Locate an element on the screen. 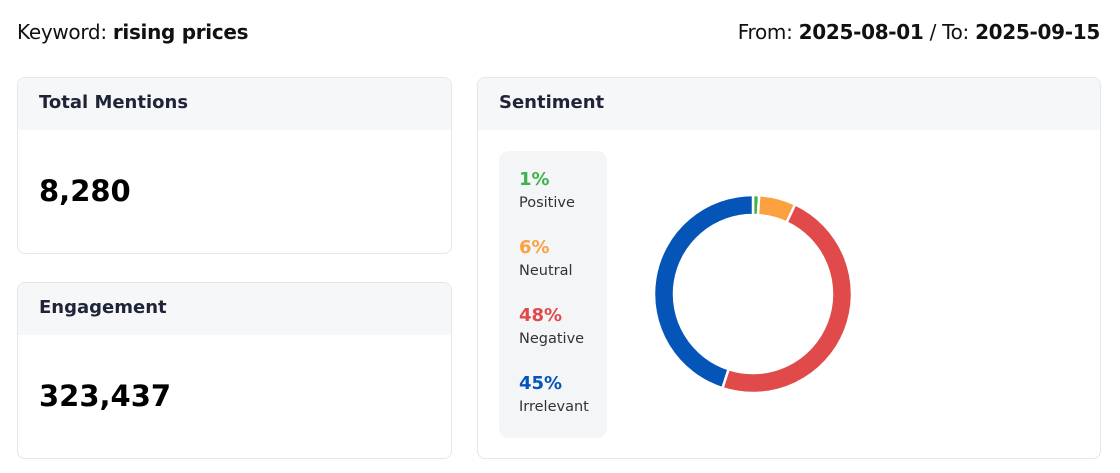 The height and width of the screenshot is (473, 1120). legend-percent: 48% is located at coordinates (541, 315).